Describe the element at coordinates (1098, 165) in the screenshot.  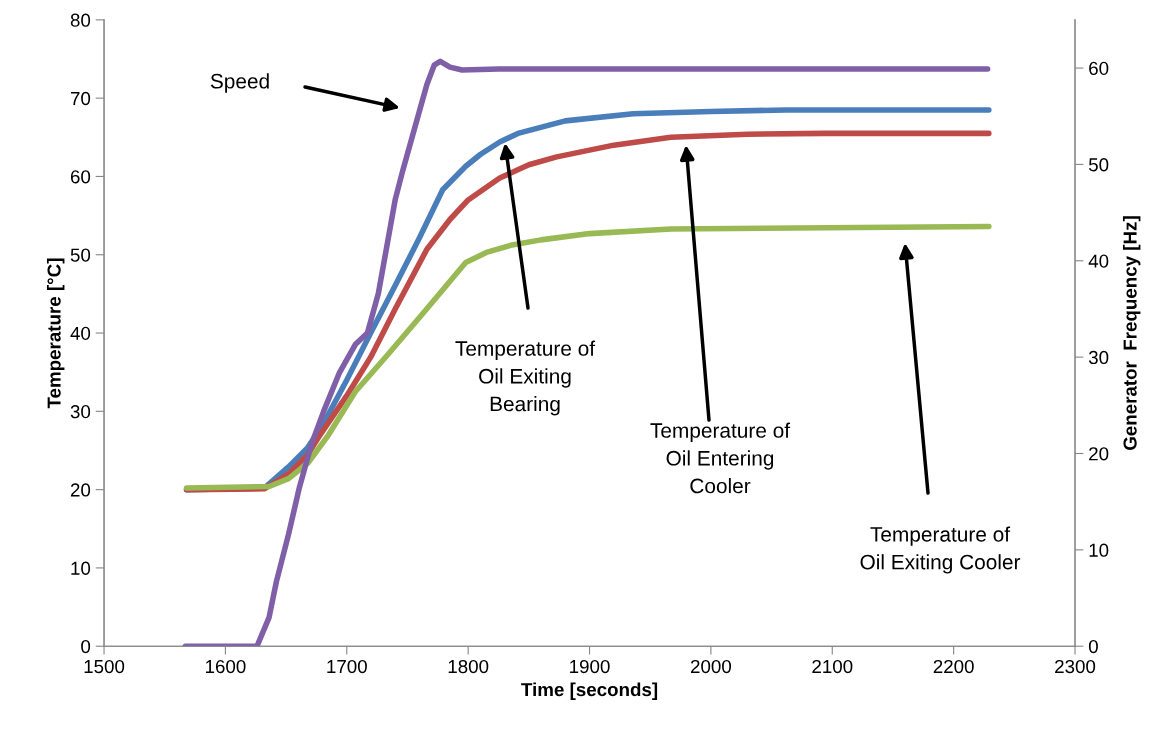
I see `y2-tick-label: 50` at that location.